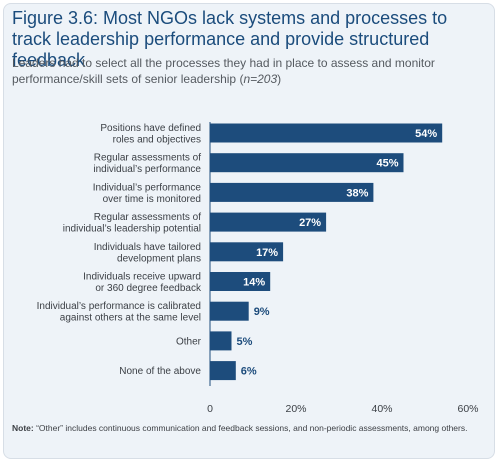 The image size is (500, 464). What do you see at coordinates (262, 312) in the screenshot?
I see `bar-value-label: 9%` at bounding box center [262, 312].